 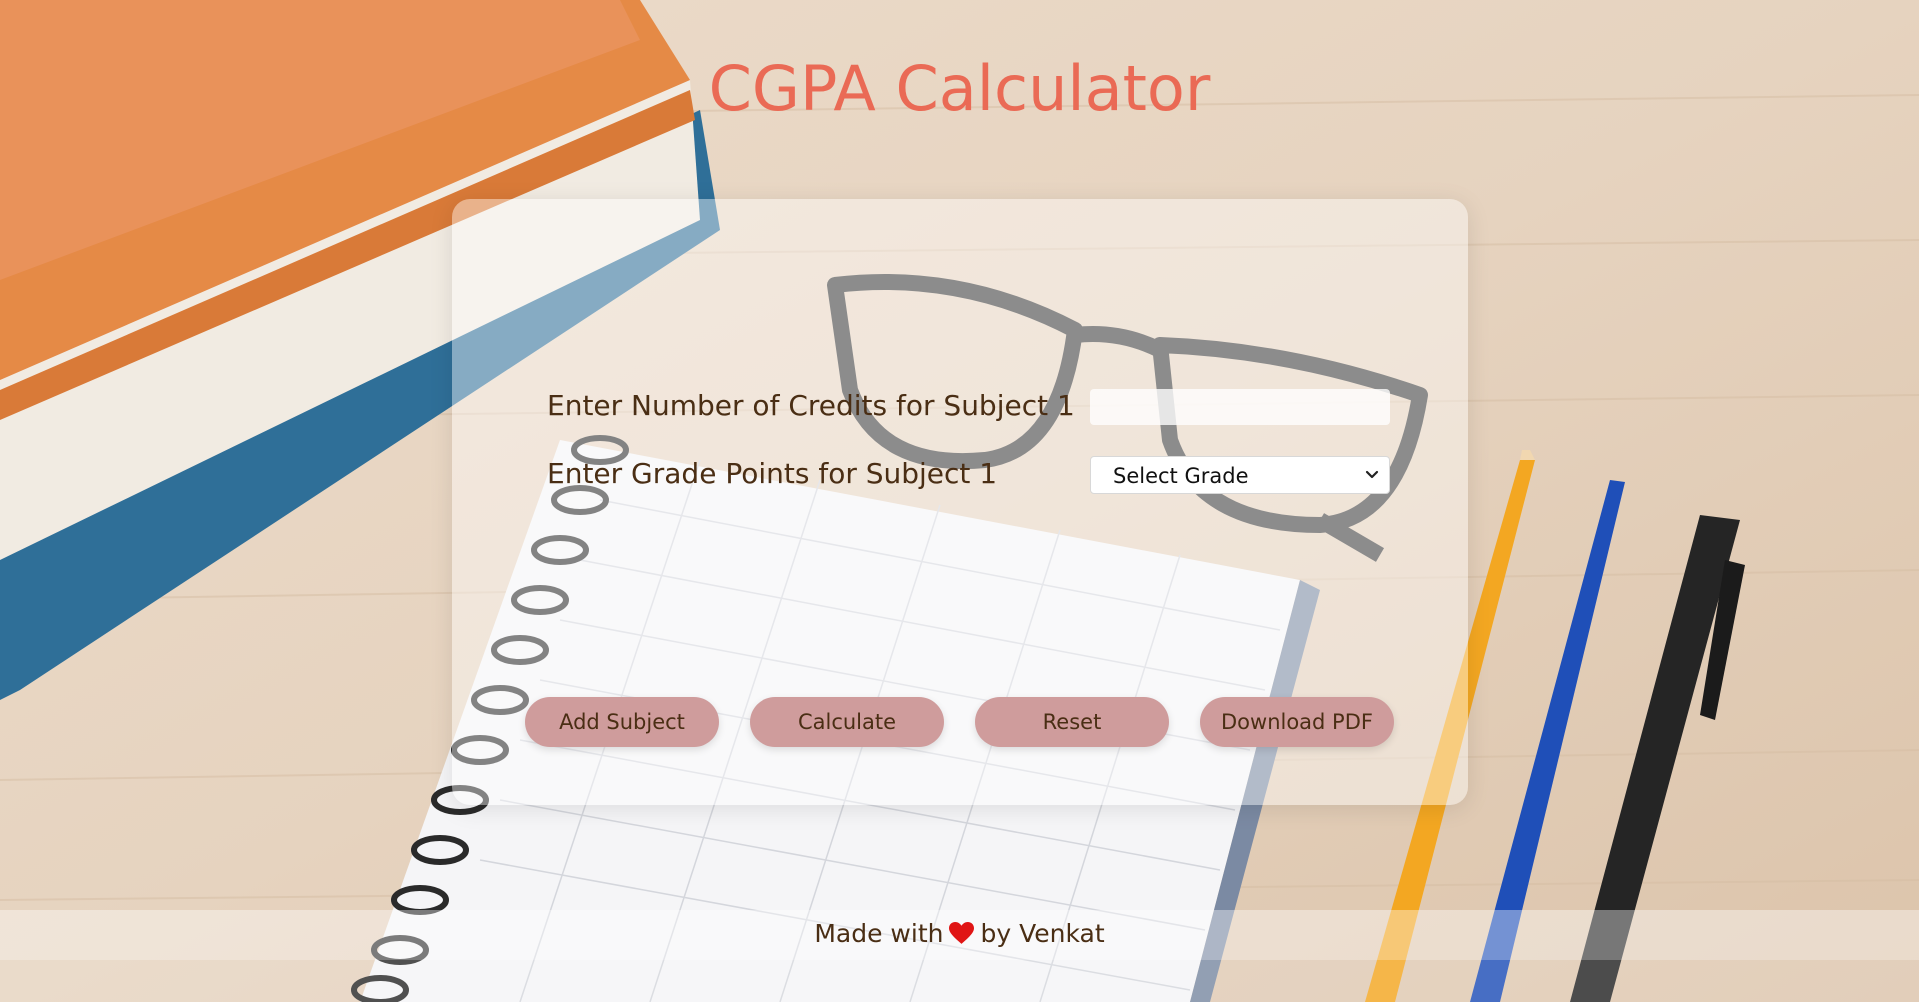 I want to click on page-title: CGPA Calculator, so click(x=959, y=88).